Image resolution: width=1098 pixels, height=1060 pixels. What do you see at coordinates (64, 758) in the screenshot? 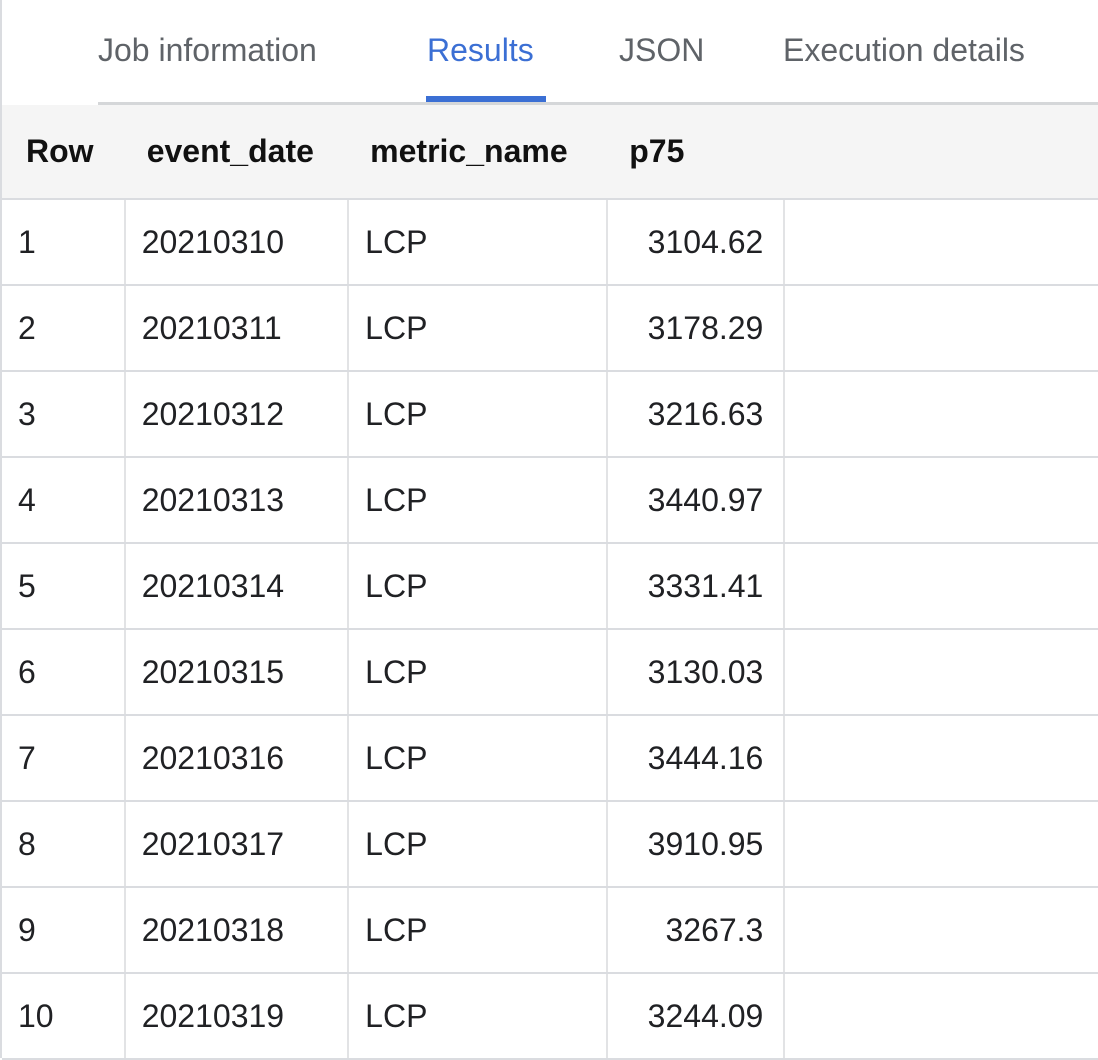
I see `row-number: 7` at bounding box center [64, 758].